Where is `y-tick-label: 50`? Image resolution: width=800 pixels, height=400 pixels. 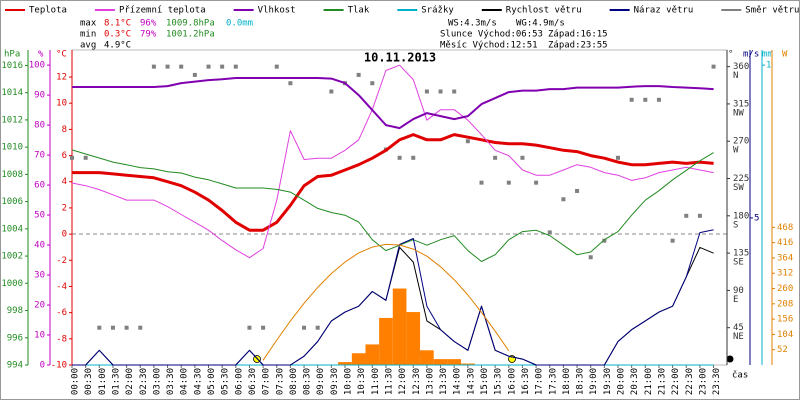
y-tick-label: 50 is located at coordinates (39, 216).